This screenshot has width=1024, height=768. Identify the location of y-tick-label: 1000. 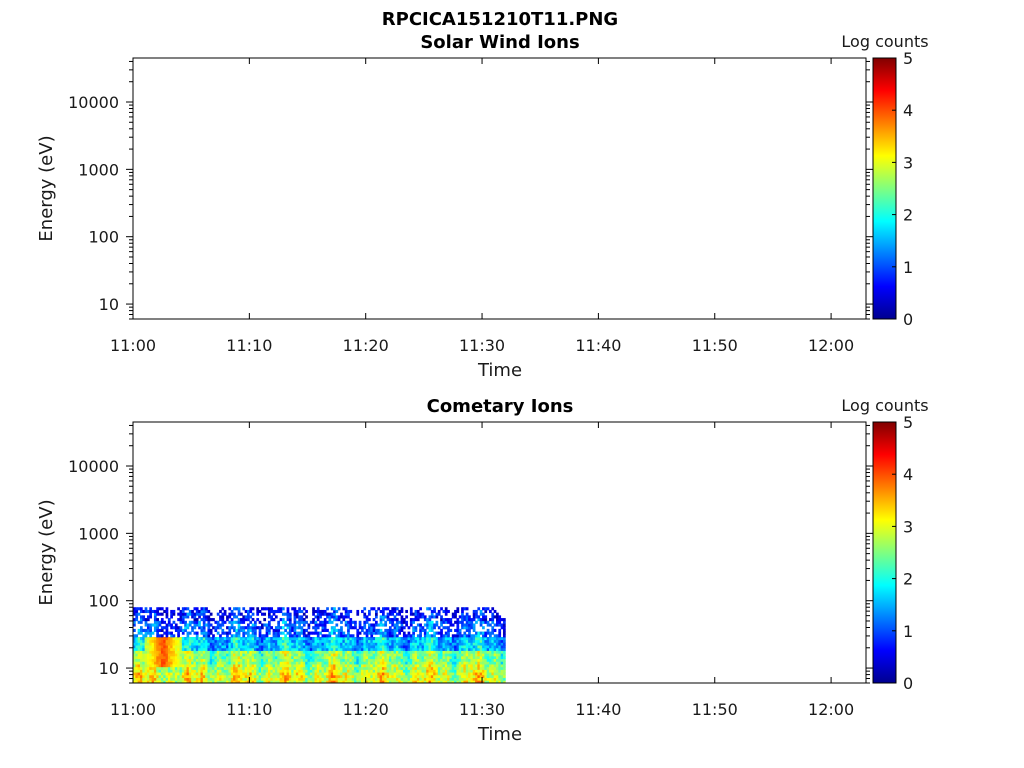
(98, 533).